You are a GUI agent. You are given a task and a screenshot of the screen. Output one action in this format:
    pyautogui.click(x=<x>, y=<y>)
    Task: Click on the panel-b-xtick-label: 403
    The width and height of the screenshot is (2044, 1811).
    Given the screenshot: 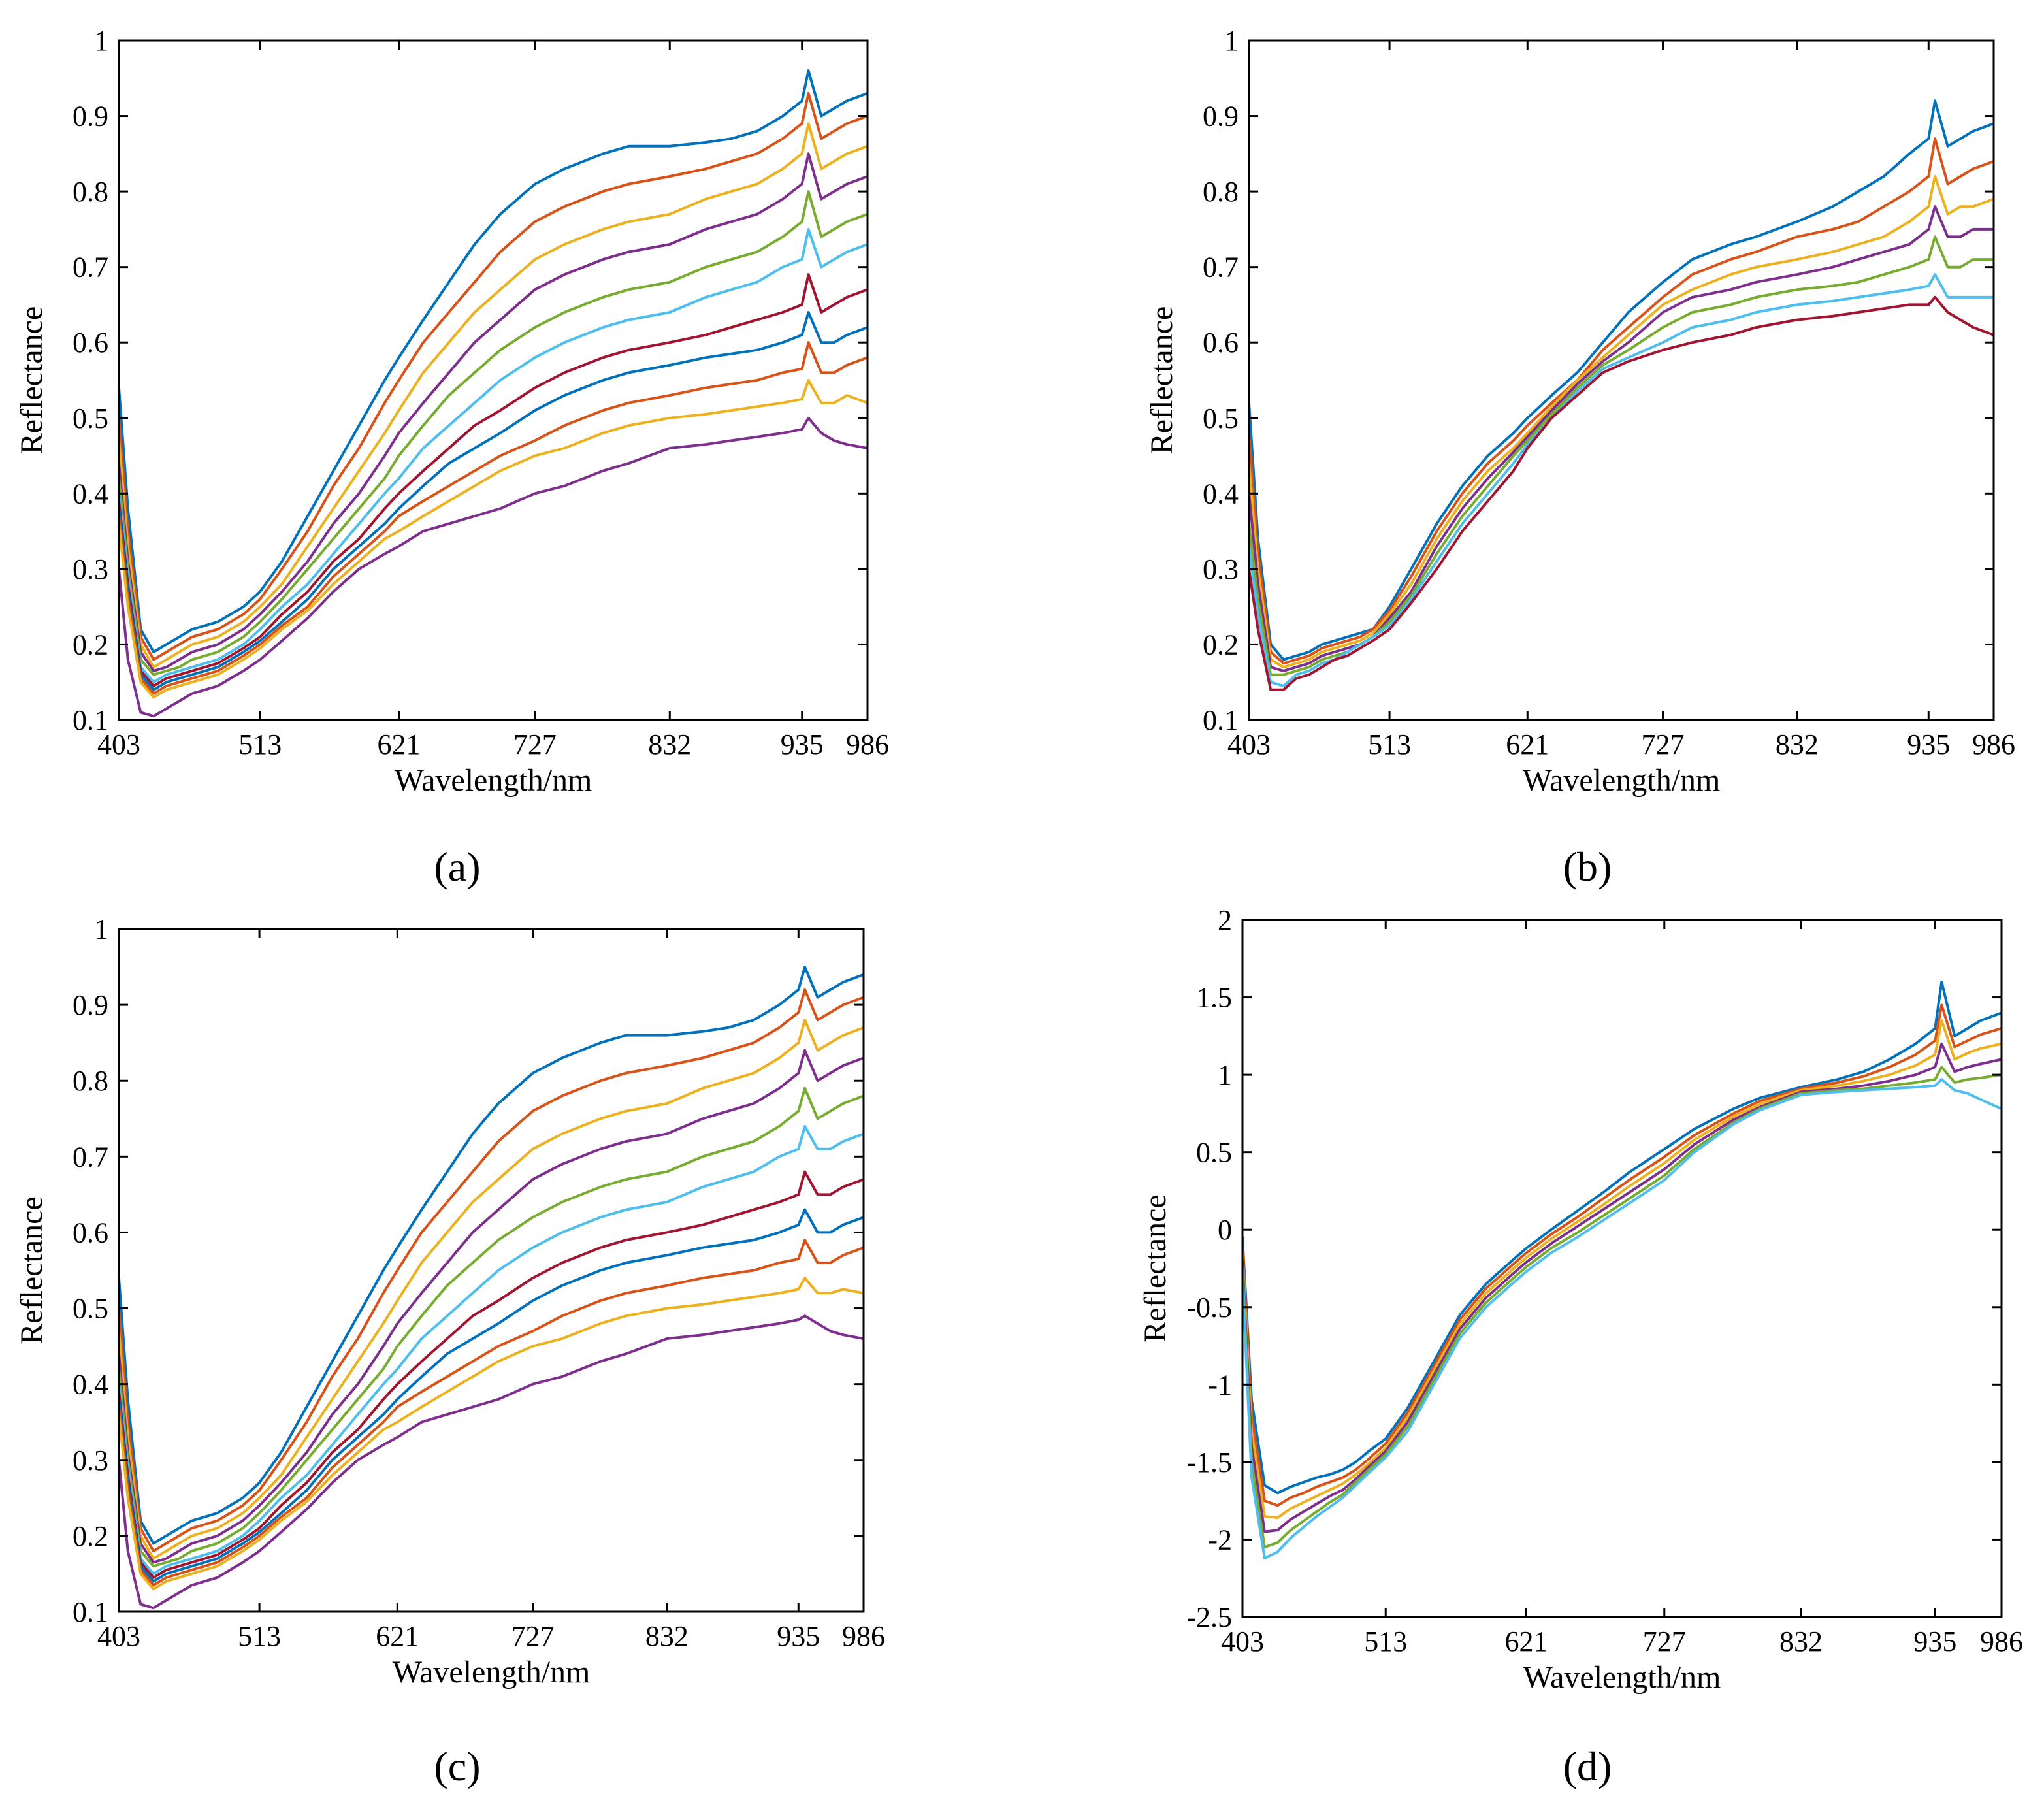 What is the action you would take?
    pyautogui.click(x=1249, y=744)
    